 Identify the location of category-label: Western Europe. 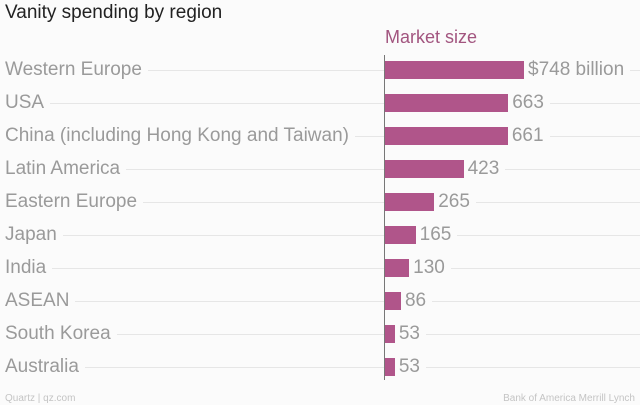
(76, 70).